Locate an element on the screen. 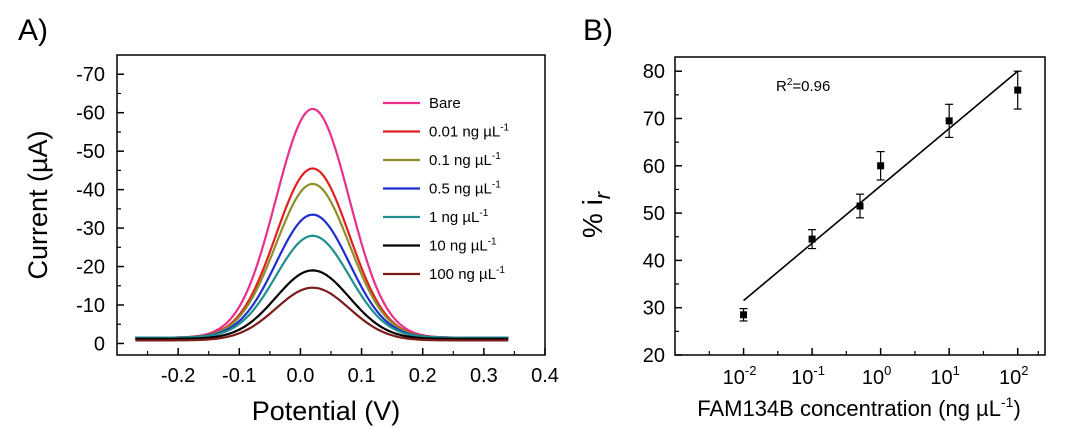 This screenshot has height=429, width=1065. x-tick-label: 10⁰ is located at coordinates (876, 376).